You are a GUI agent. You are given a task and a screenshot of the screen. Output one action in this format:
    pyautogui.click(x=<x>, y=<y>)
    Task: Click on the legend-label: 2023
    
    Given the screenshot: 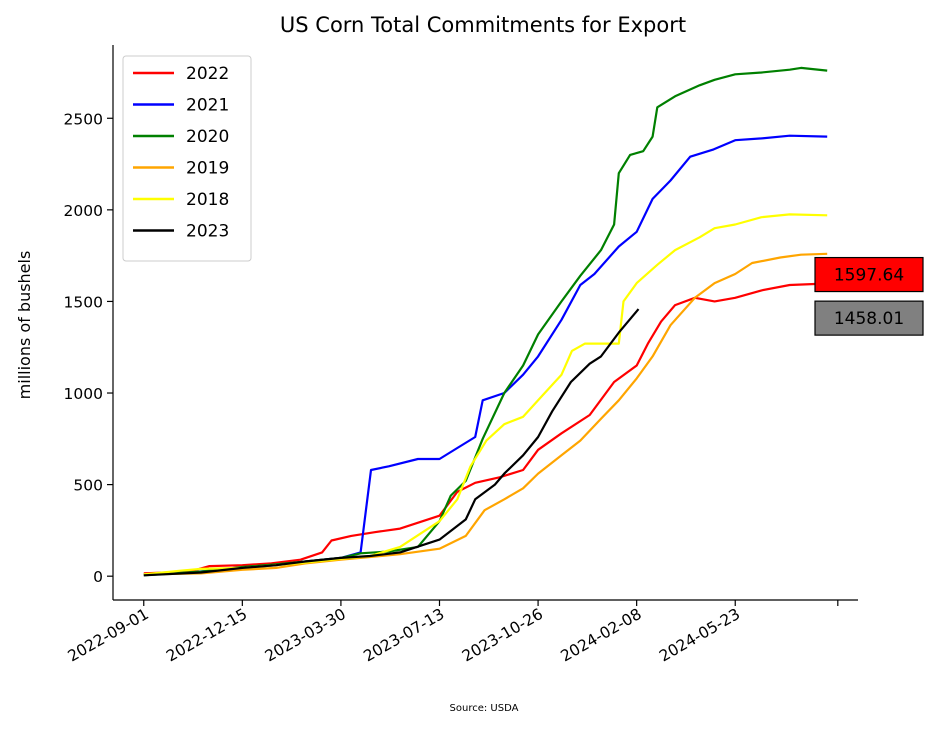 What is the action you would take?
    pyautogui.click(x=207, y=232)
    